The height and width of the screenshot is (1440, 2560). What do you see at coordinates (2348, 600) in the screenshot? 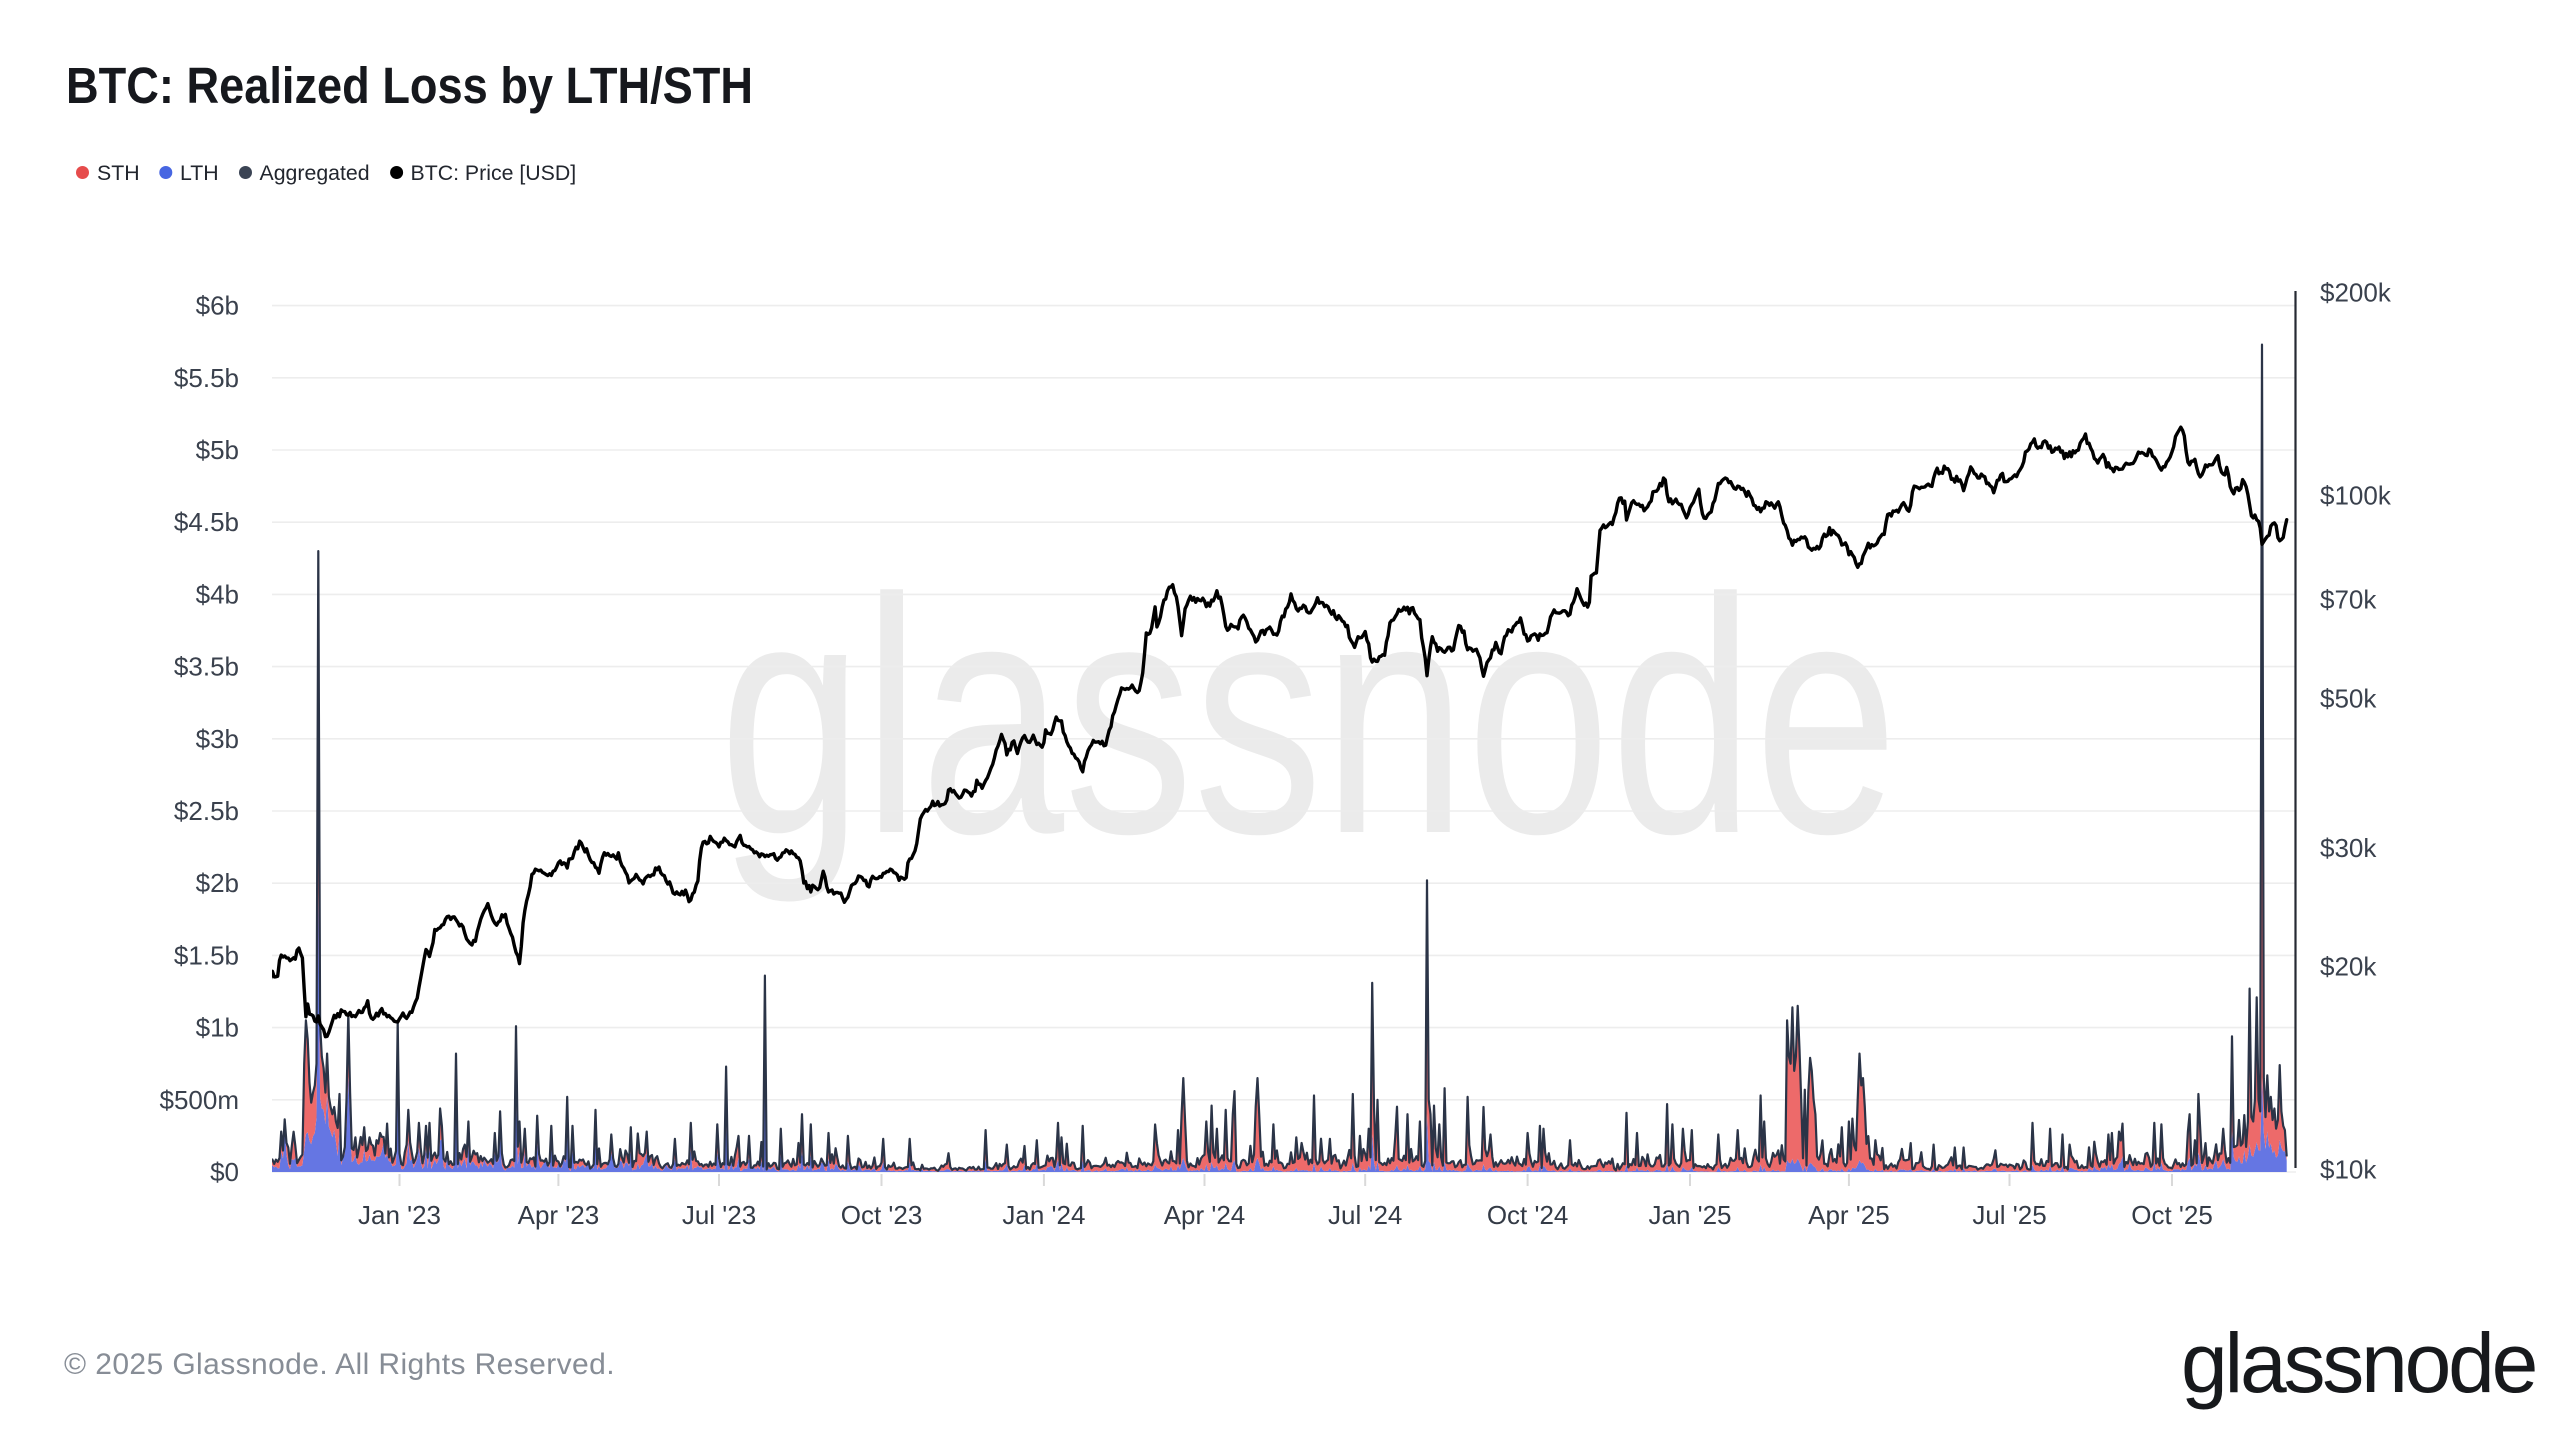
I see `svg-text: $70k` at bounding box center [2348, 600].